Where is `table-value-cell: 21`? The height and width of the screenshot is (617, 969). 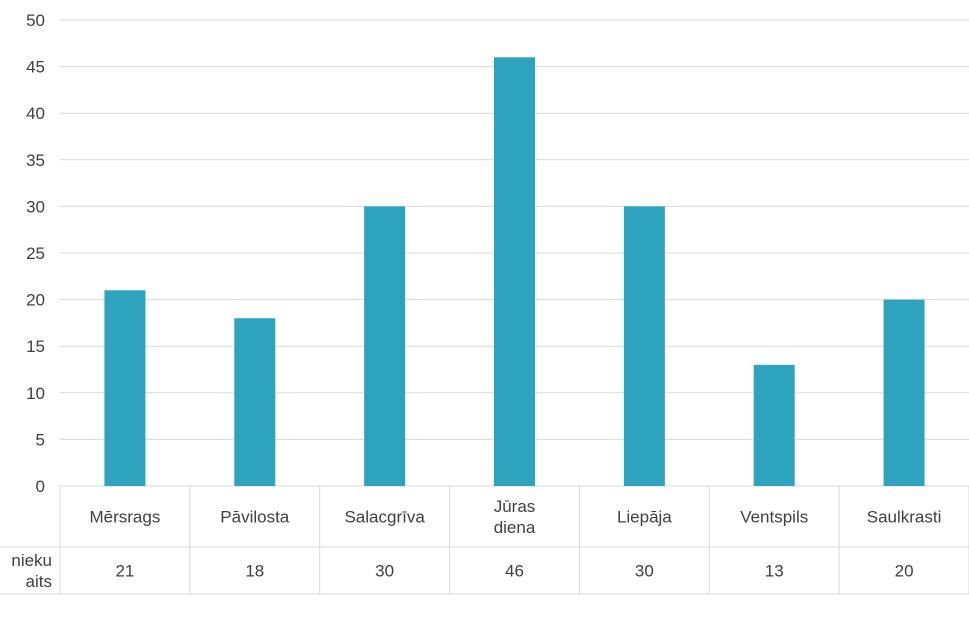 table-value-cell: 21 is located at coordinates (124, 571).